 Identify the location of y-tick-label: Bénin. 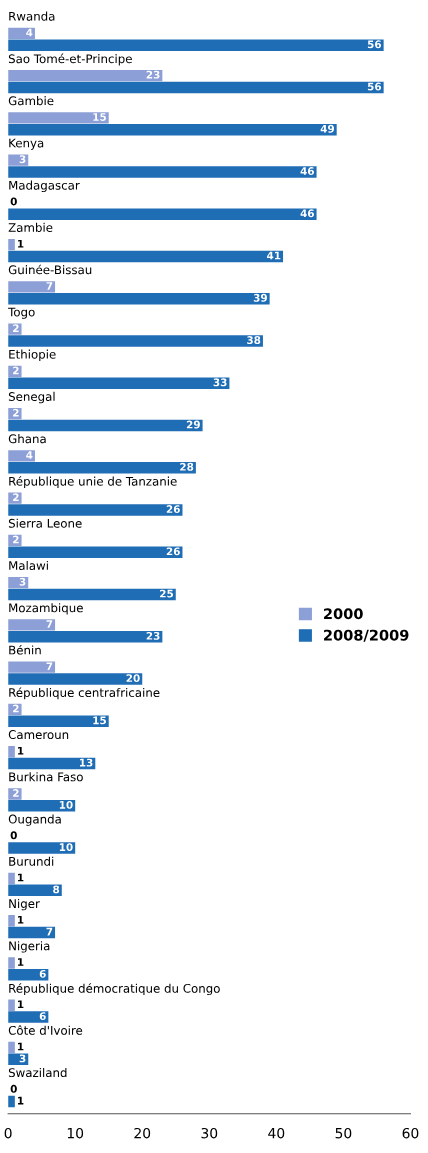
(25, 649).